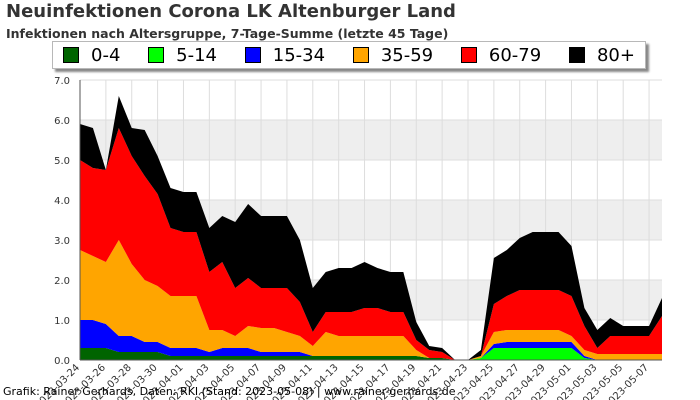 This screenshot has height=400, width=700. What do you see at coordinates (62, 121) in the screenshot?
I see `y-tick-label: 6.0` at bounding box center [62, 121].